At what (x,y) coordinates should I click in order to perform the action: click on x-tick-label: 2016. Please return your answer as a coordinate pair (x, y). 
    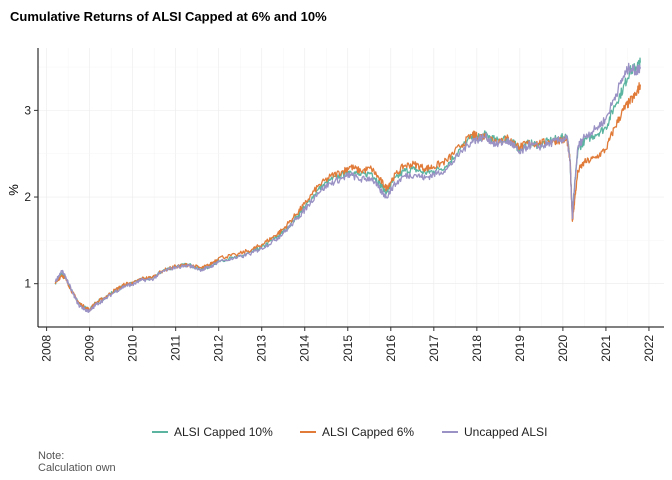
    Looking at the image, I should click on (391, 348).